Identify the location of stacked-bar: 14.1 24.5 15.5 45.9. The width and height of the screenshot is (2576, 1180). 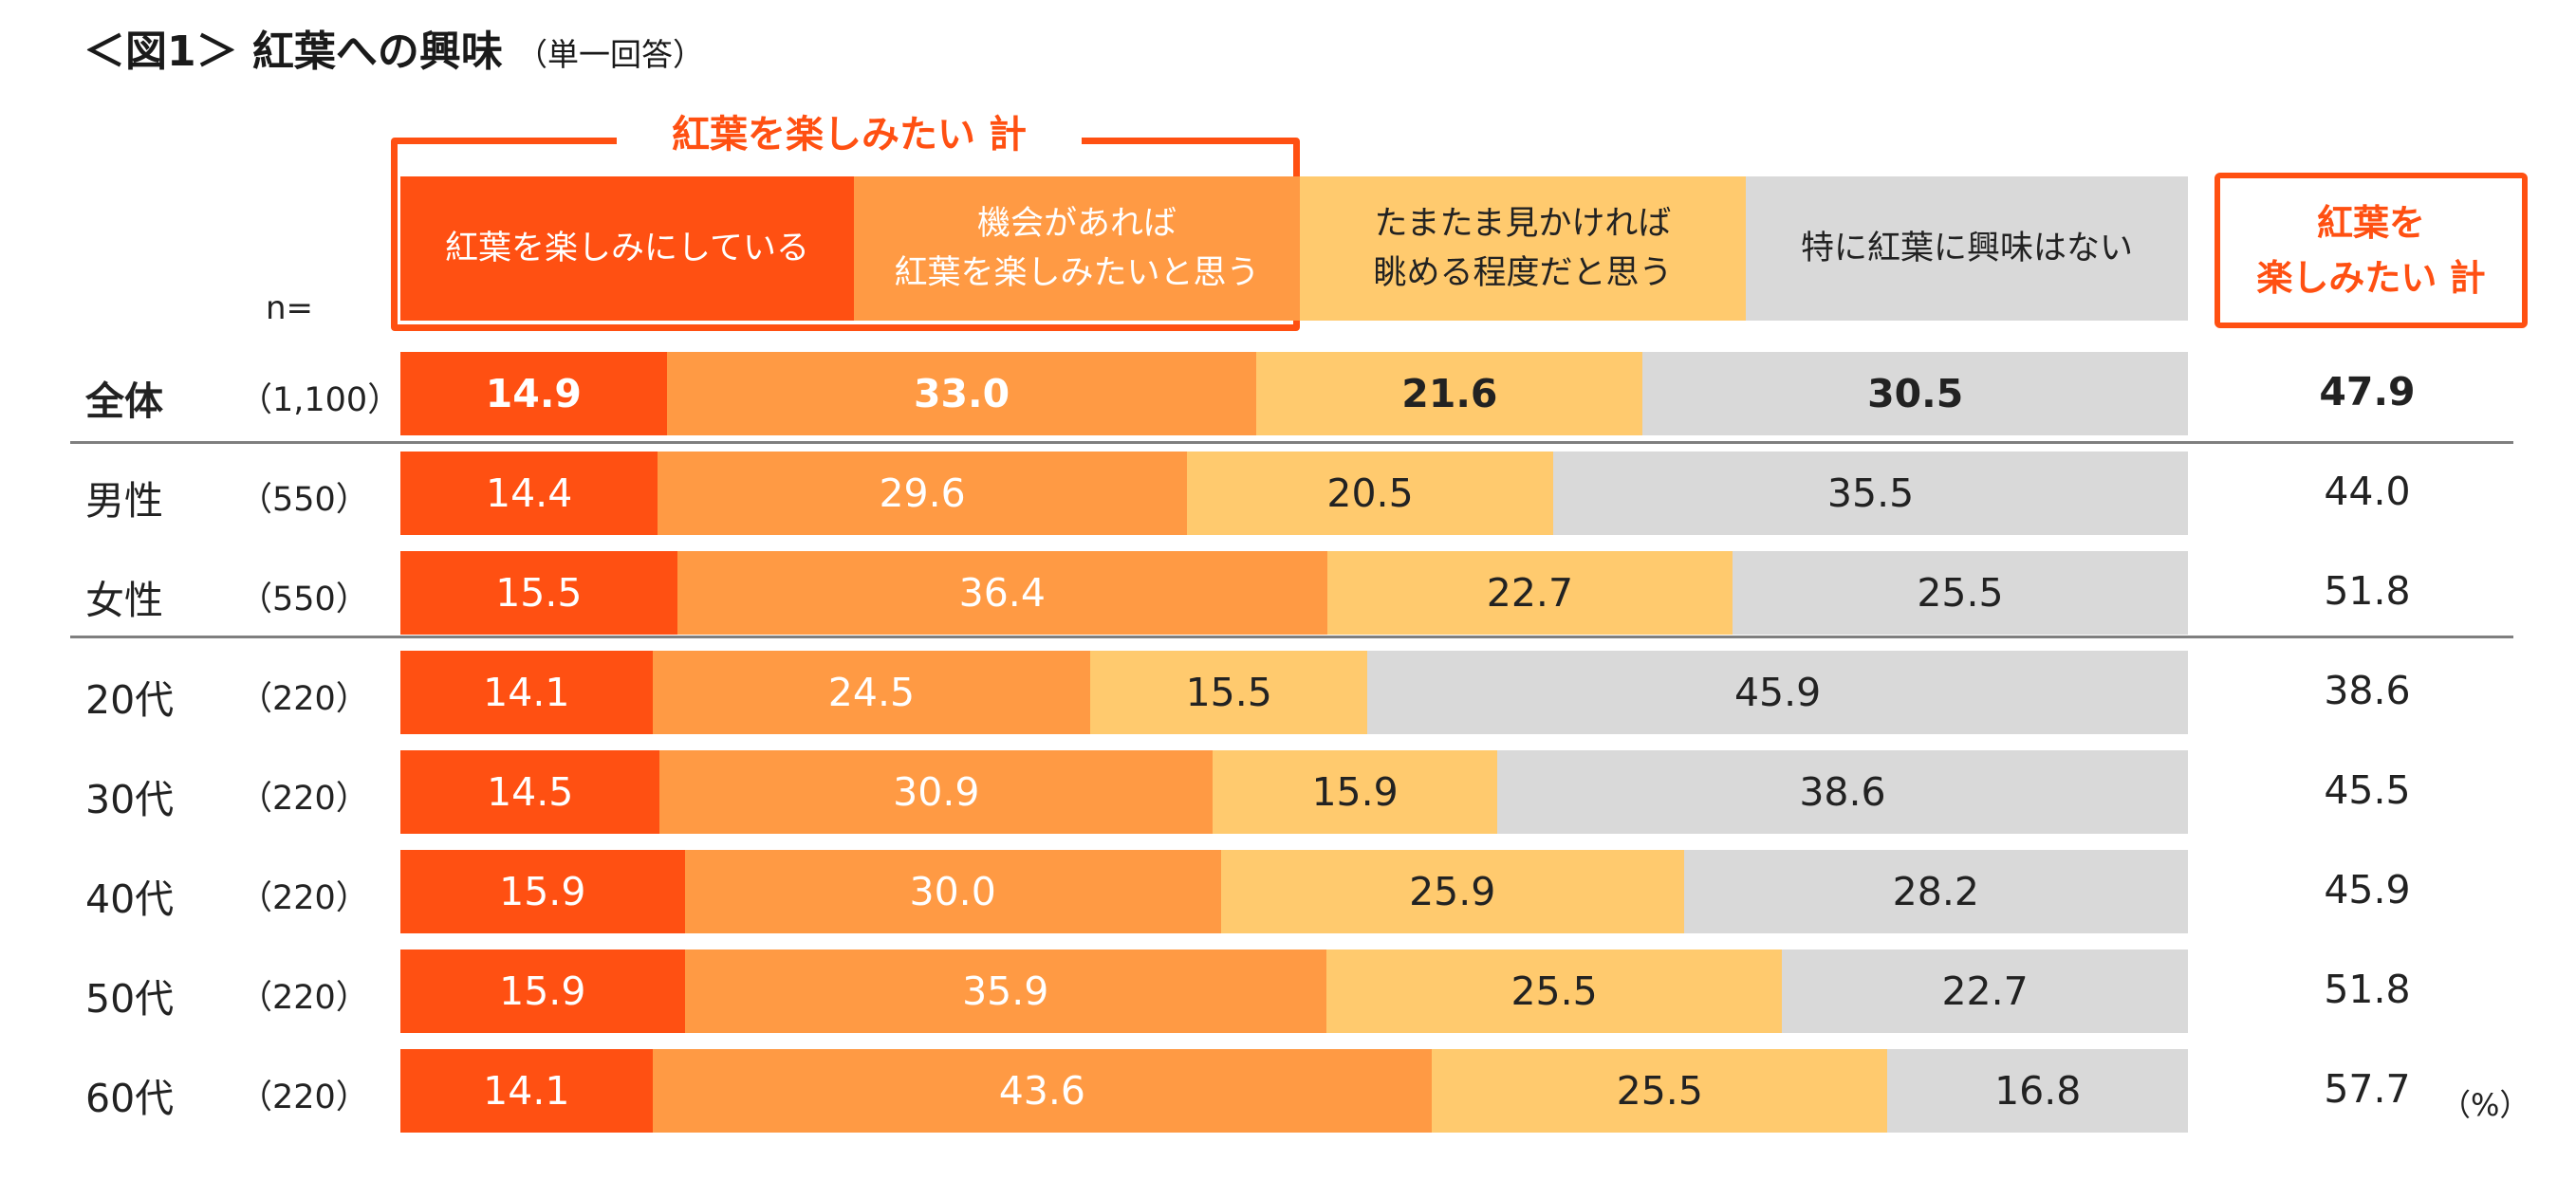
(1294, 692).